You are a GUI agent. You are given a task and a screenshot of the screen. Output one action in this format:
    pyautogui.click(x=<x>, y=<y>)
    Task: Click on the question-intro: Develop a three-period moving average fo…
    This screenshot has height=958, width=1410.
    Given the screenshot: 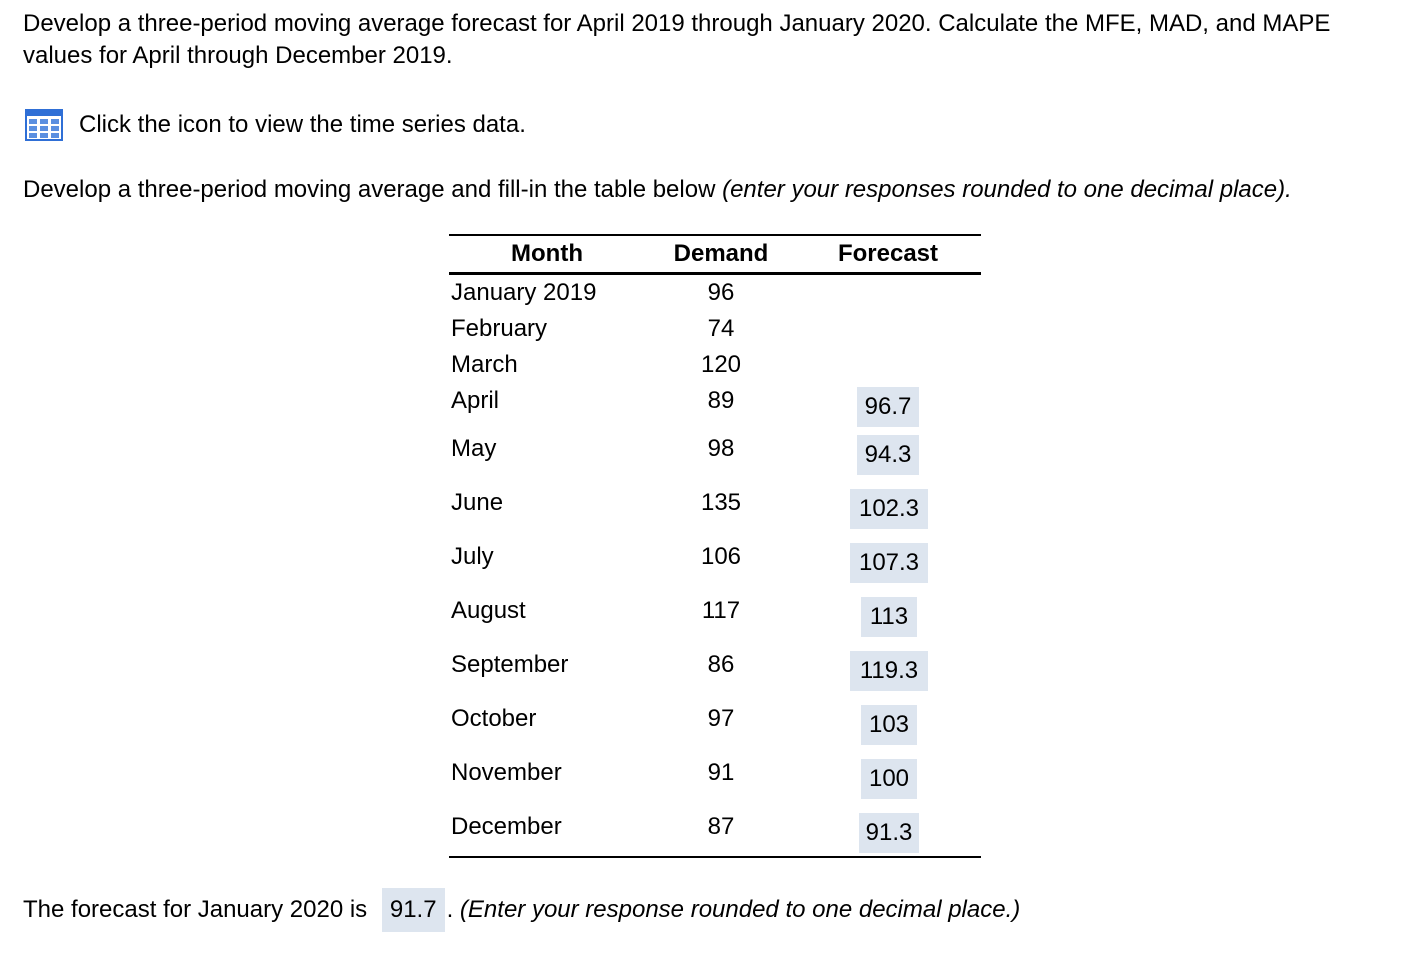 What is the action you would take?
    pyautogui.click(x=677, y=39)
    